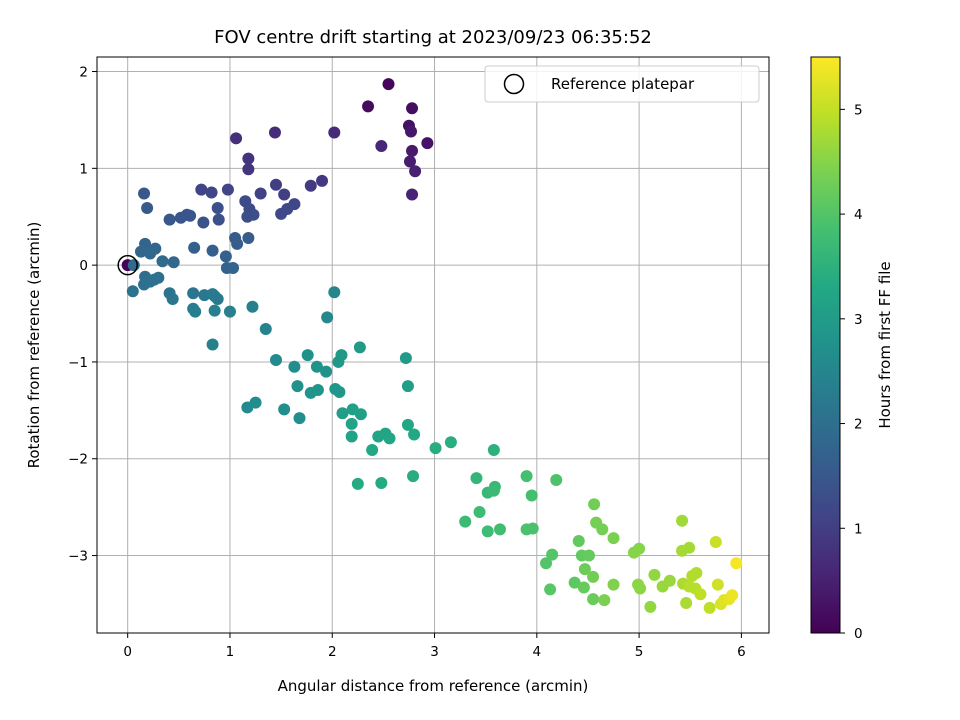  Describe the element at coordinates (858, 215) in the screenshot. I see `colorbar-tick-label: 4` at that location.